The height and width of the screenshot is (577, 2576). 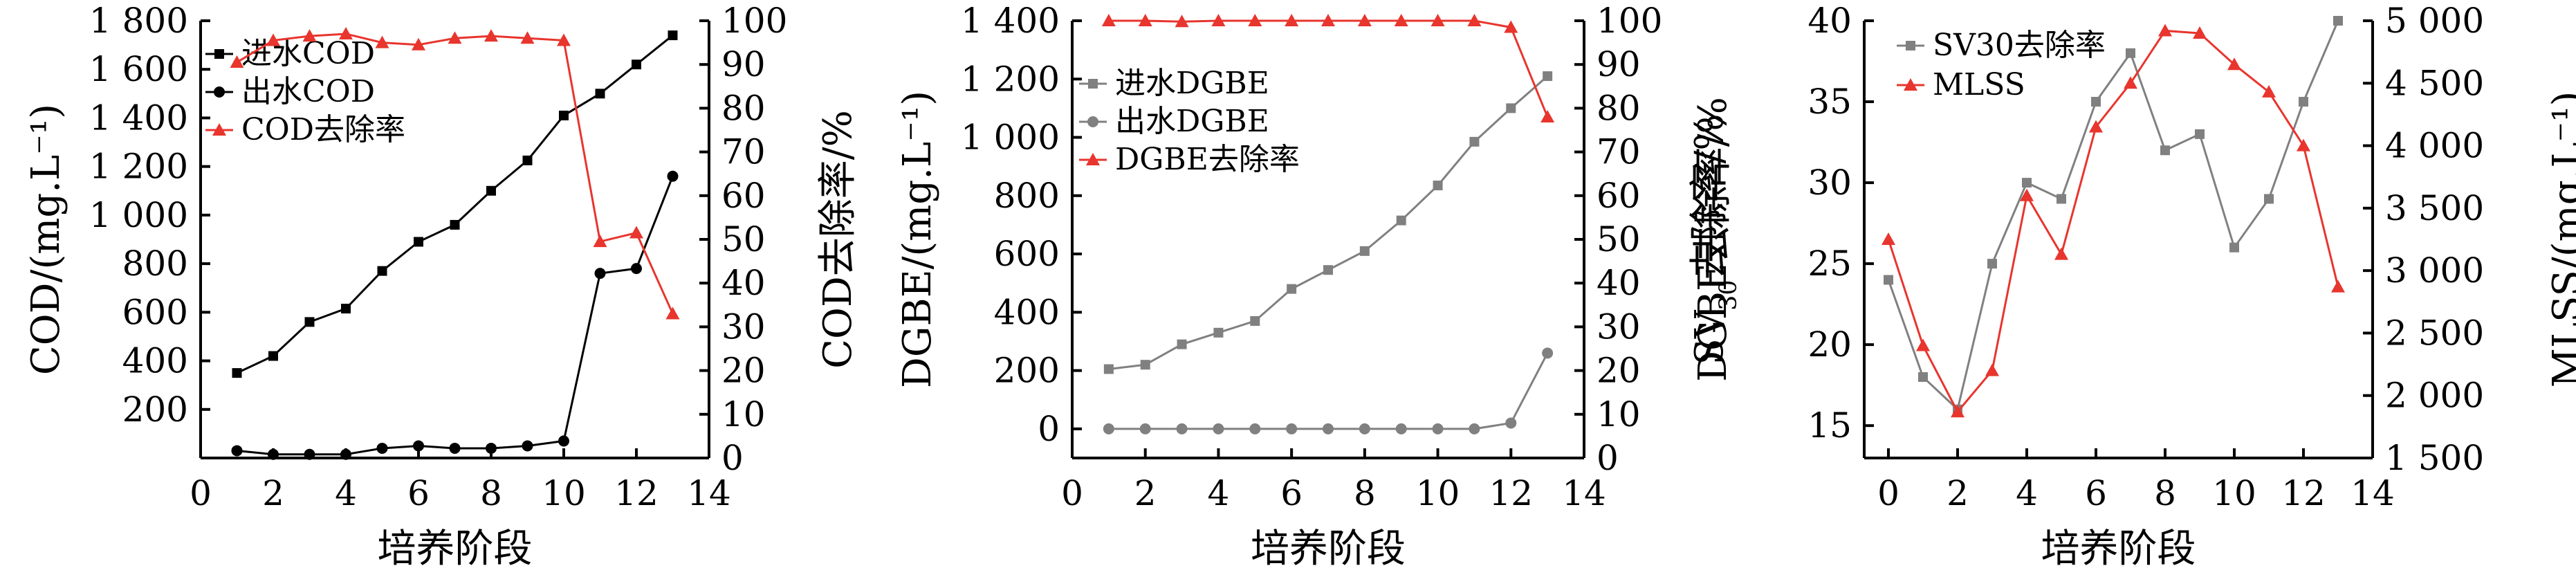 I want to click on y-tick-label: 15, so click(x=1829, y=425).